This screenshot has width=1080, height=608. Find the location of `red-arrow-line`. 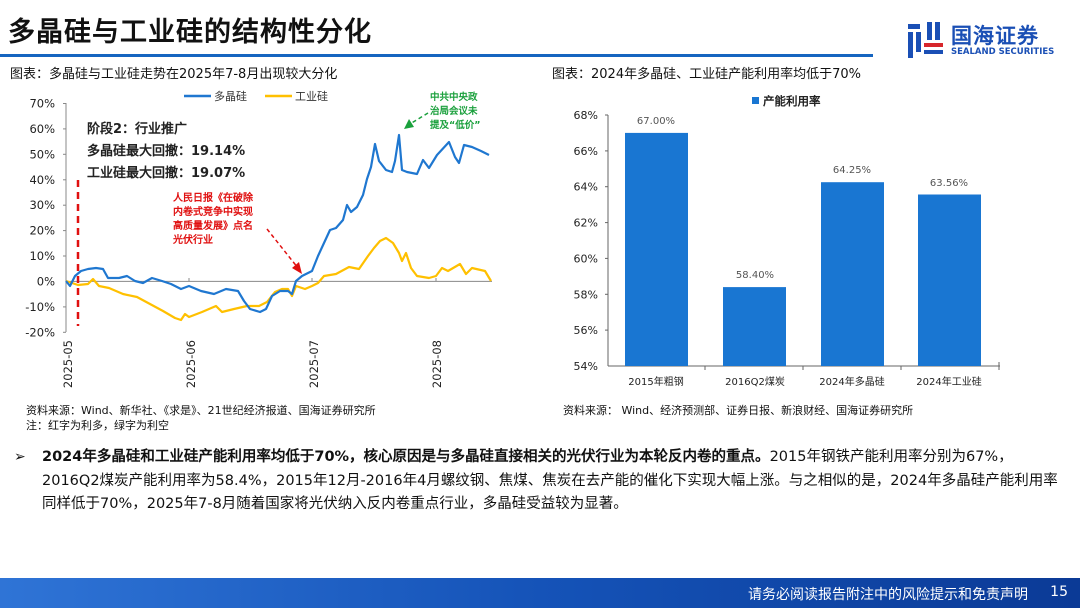

red-arrow-line is located at coordinates (282, 248).